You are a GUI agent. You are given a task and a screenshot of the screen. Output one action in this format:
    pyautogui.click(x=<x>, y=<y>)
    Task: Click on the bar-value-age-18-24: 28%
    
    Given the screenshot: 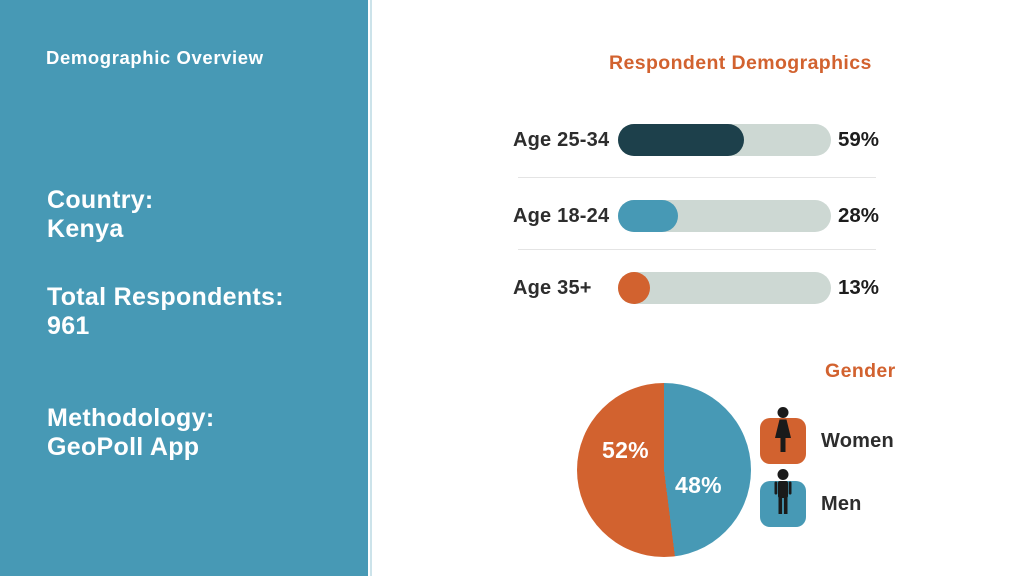 What is the action you would take?
    pyautogui.click(x=859, y=215)
    